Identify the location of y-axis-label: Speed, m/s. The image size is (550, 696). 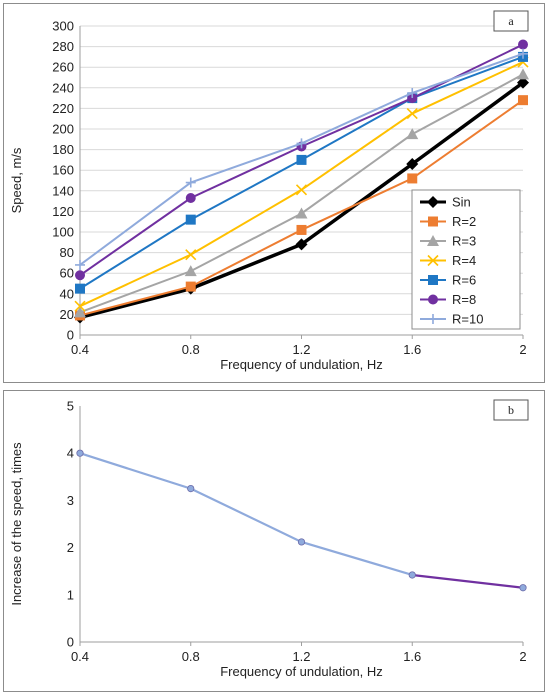
(16, 180).